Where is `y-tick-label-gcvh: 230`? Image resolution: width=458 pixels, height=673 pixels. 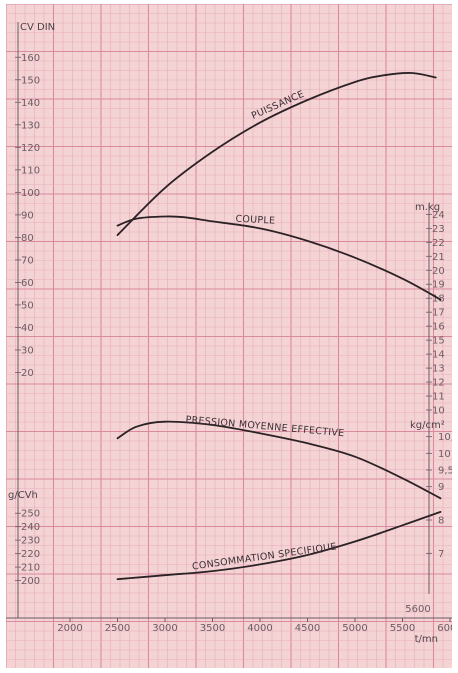 y-tick-label-gcvh: 230 is located at coordinates (30, 541).